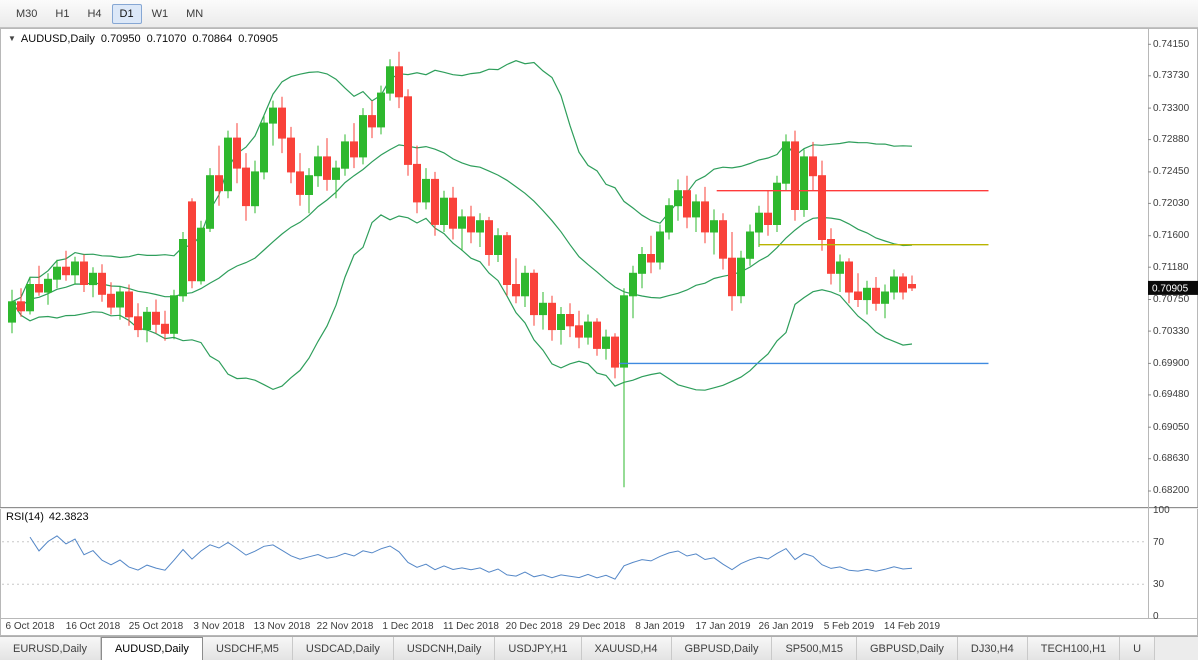  What do you see at coordinates (1074, 648) in the screenshot?
I see `chart-tab-tech100-h1: TECH100,H1` at bounding box center [1074, 648].